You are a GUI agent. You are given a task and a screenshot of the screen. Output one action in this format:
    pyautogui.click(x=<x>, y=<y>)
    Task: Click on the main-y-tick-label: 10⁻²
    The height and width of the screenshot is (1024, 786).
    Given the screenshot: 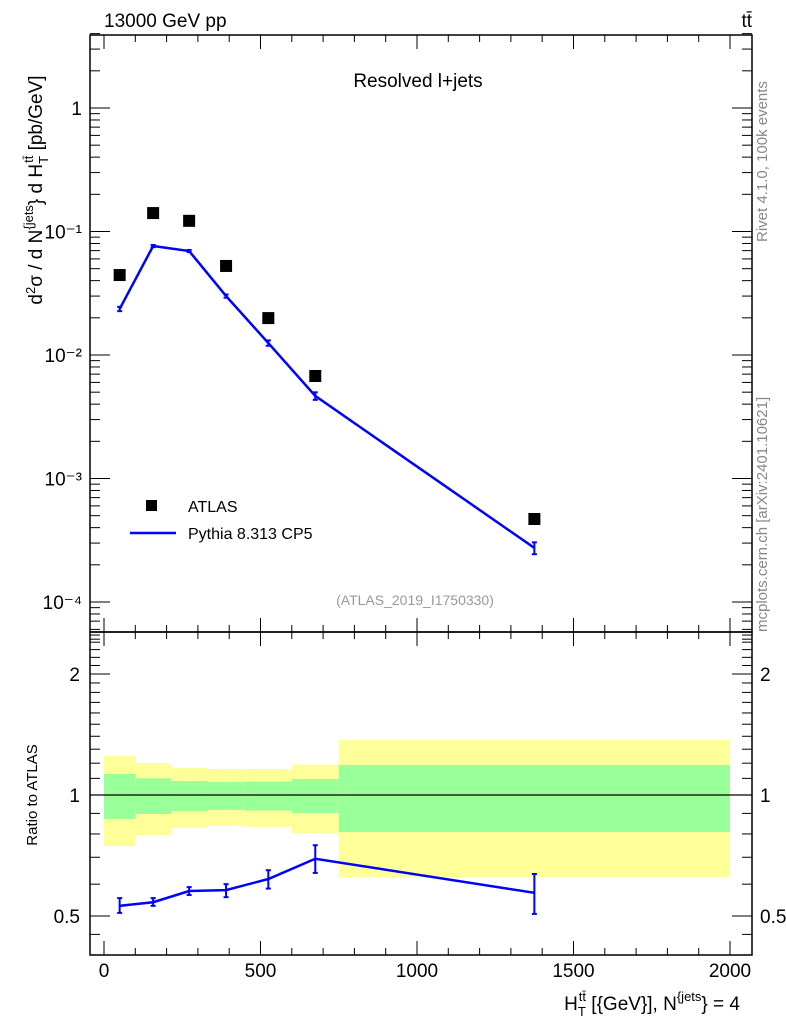 What is the action you would take?
    pyautogui.click(x=64, y=356)
    